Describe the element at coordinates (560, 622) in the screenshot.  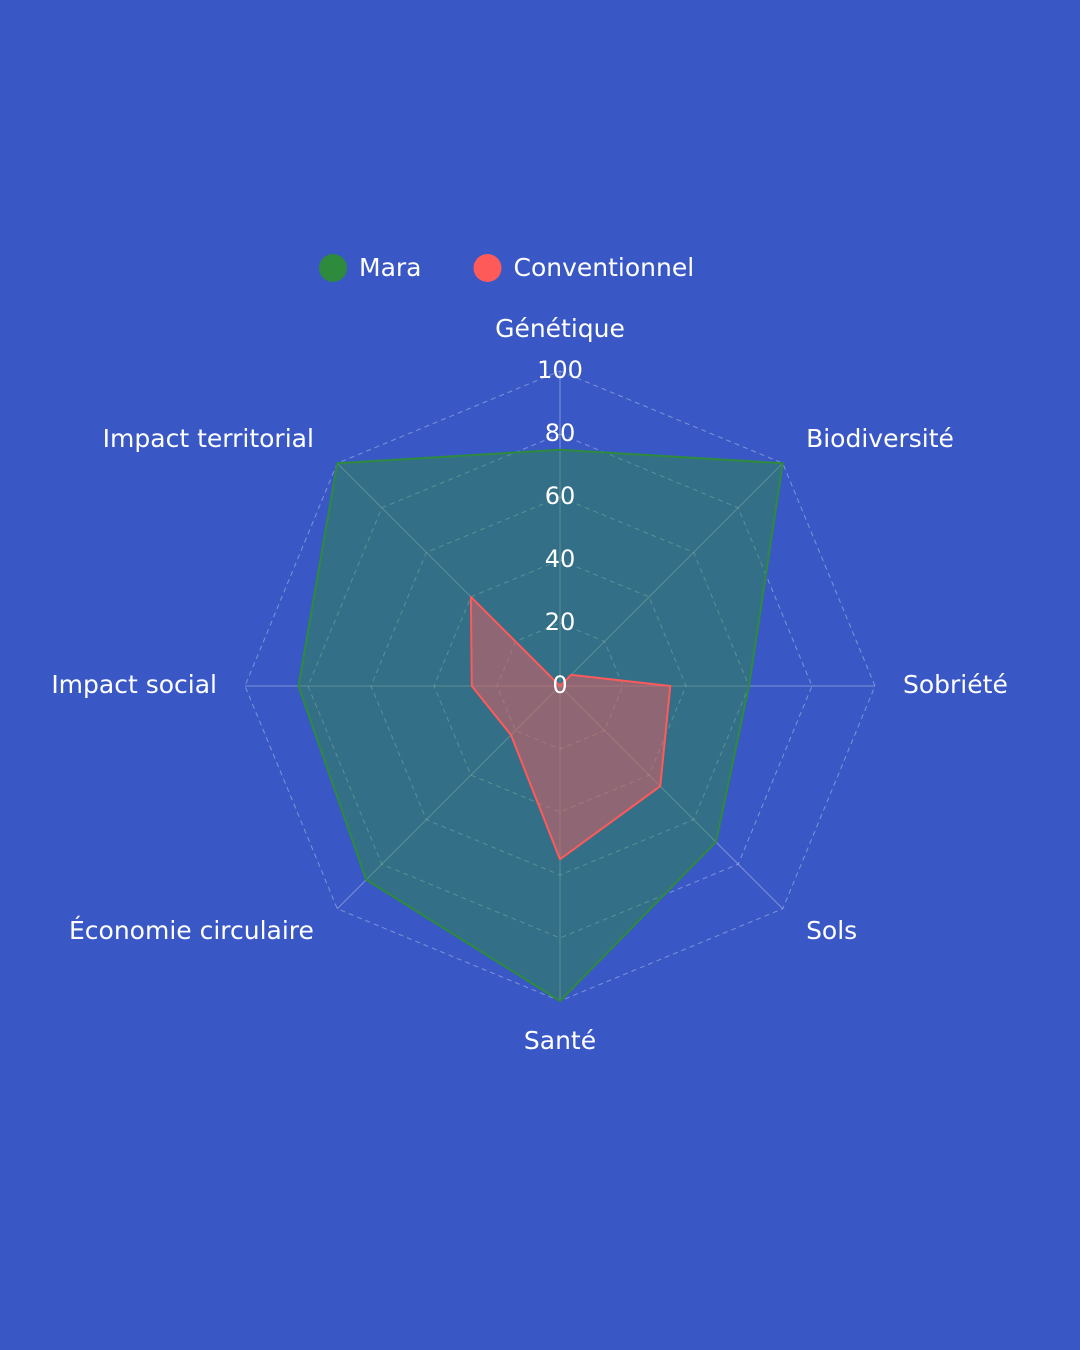
I see `tick-label: 20` at that location.